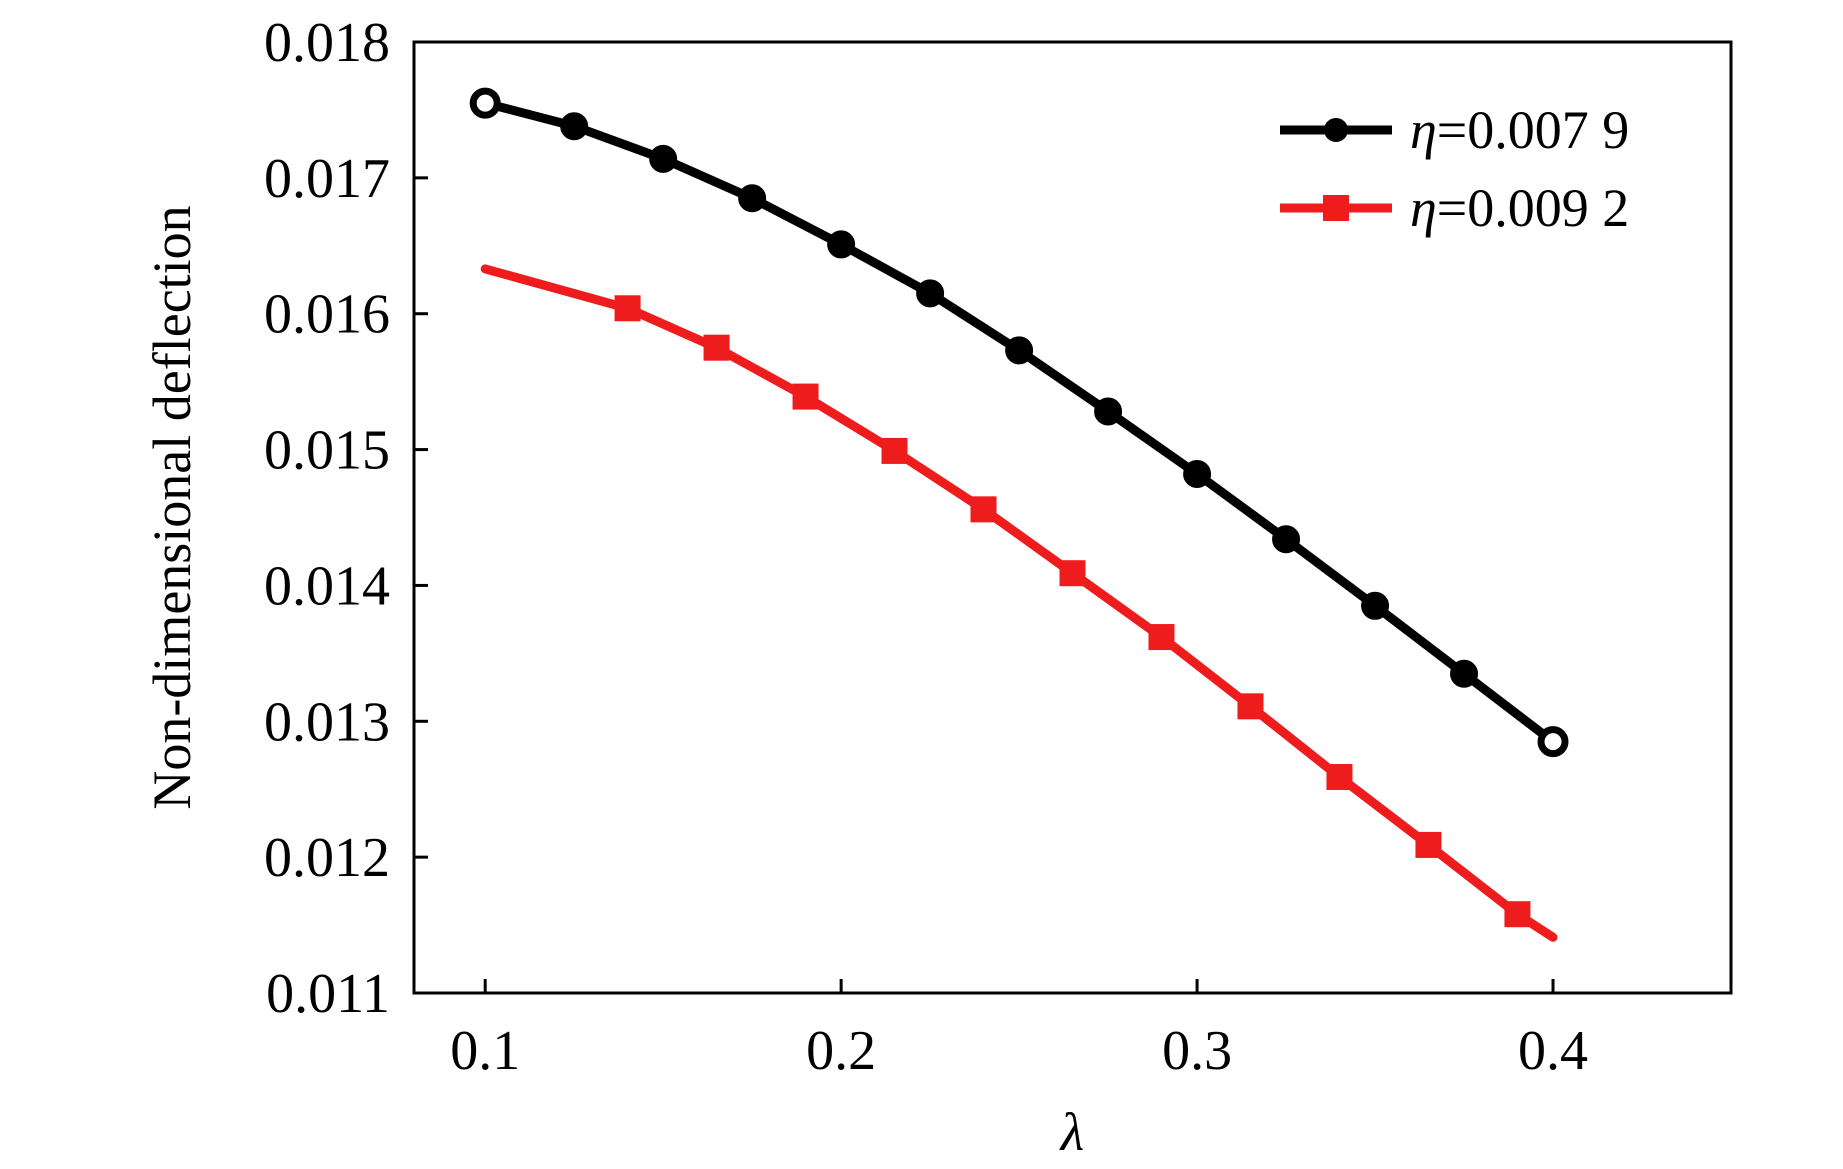 The height and width of the screenshot is (1169, 1843). I want to click on legend: η=0.007 9 η=0.009 2, so click(1454, 169).